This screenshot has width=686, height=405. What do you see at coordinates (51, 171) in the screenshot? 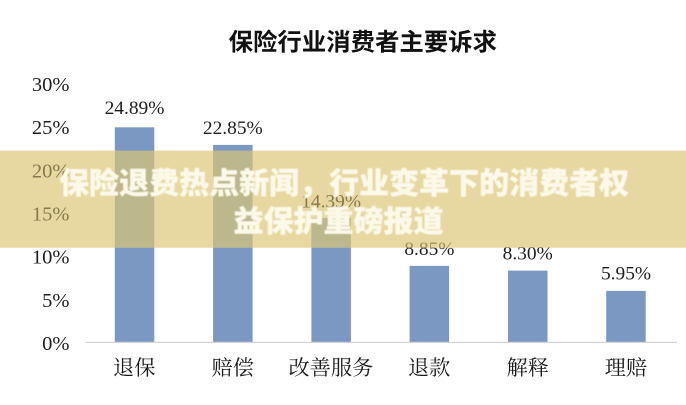
I see `svg-text: 20%` at bounding box center [51, 171].